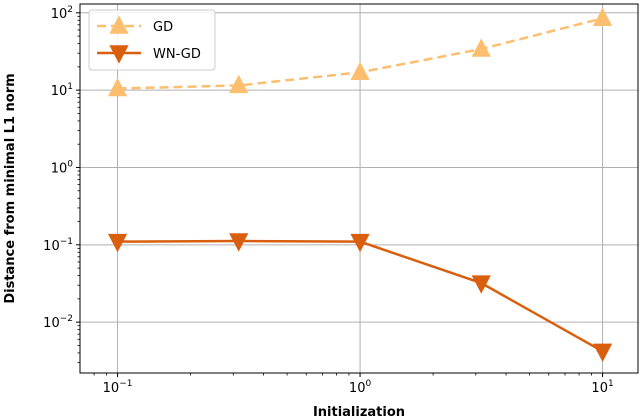 This screenshot has width=640, height=418. I want to click on y-tick-label: 10¹, so click(62, 90).